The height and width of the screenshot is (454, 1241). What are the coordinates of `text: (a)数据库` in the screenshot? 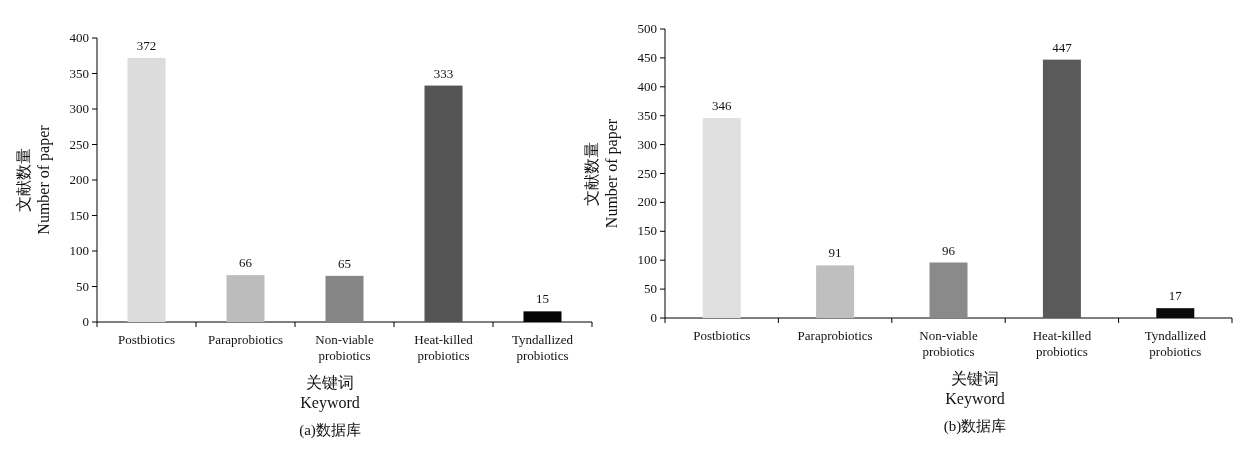 It's located at (330, 430).